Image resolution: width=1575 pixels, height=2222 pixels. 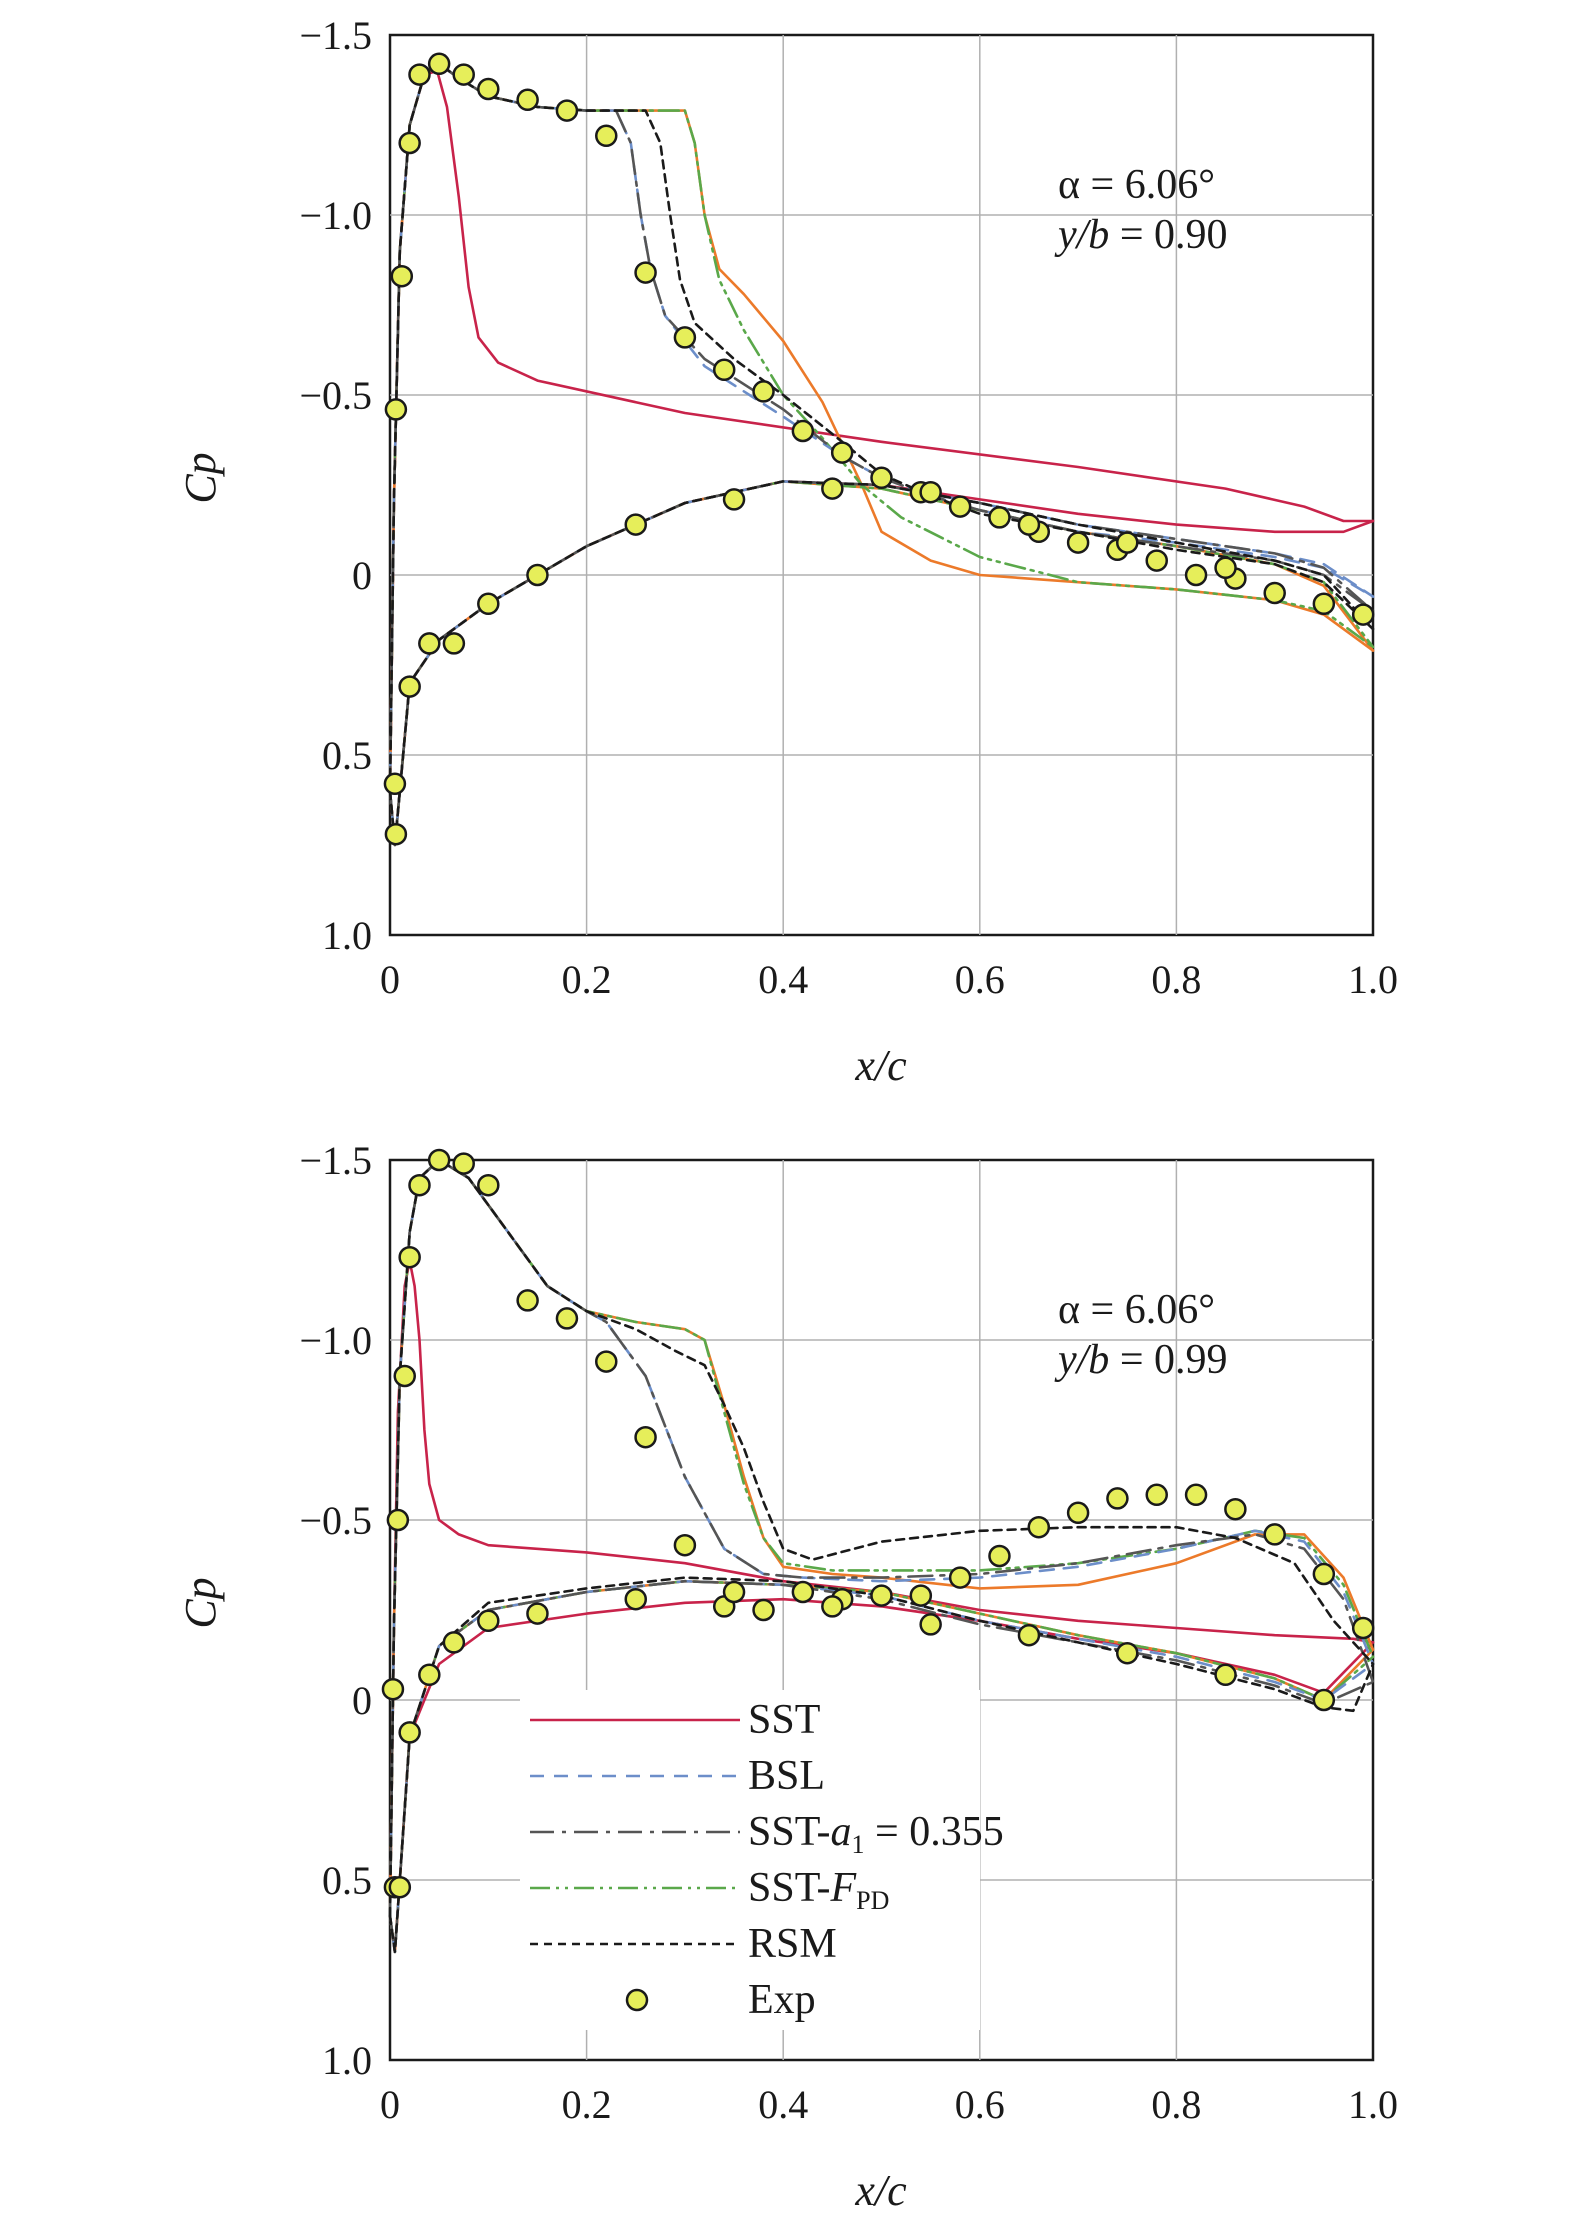 I want to click on legend-label-sst-a1: SST-a1 = 0.355, so click(x=876, y=1834).